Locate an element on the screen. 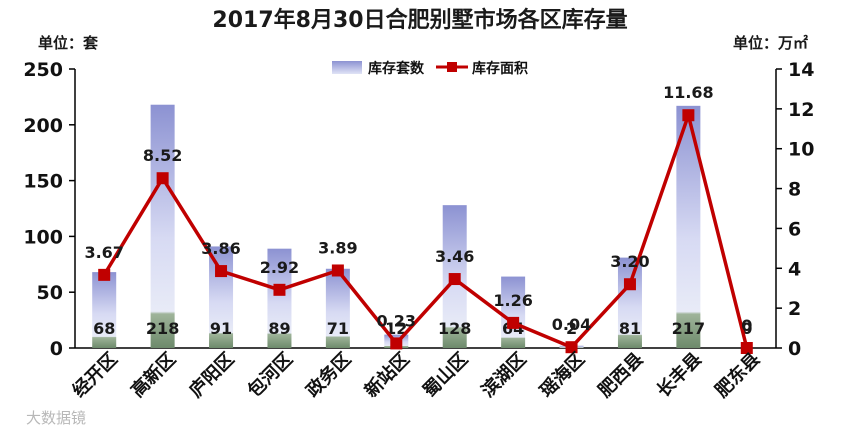  x-axis-label: 庐阳区 is located at coordinates (212, 375).